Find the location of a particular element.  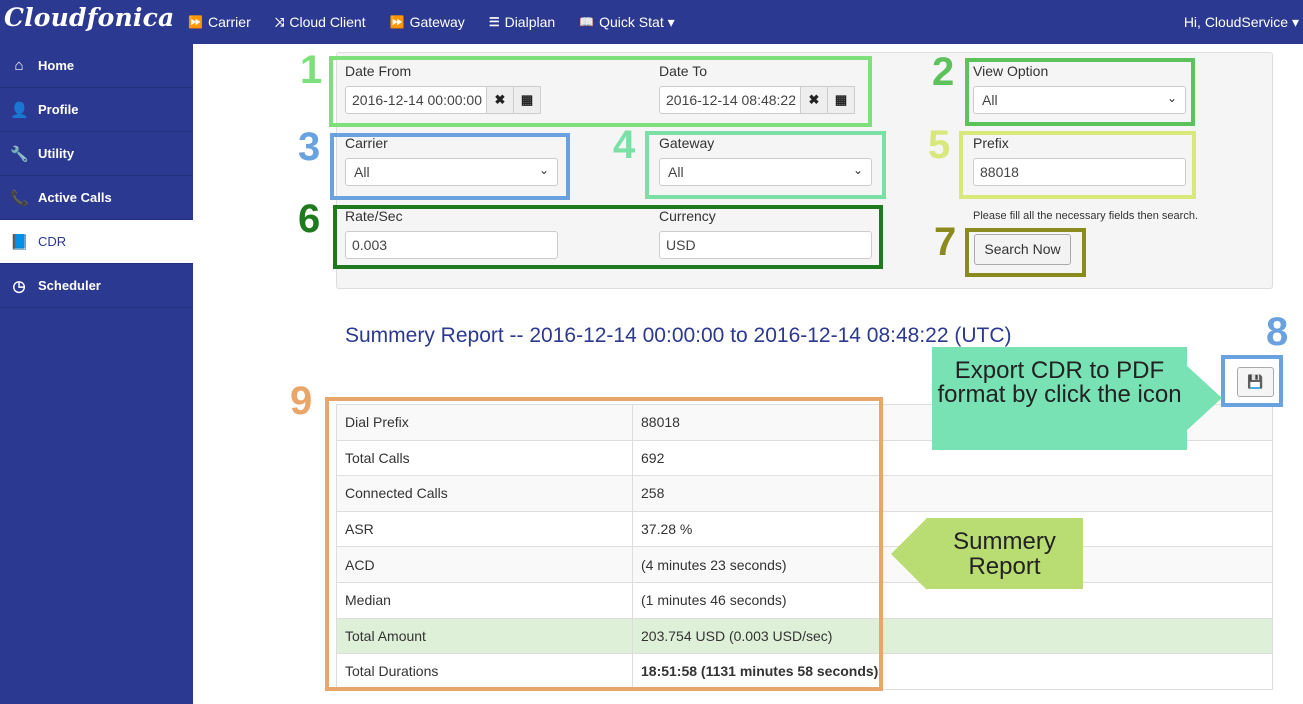

annotation-number-1: 1 is located at coordinates (311, 70).